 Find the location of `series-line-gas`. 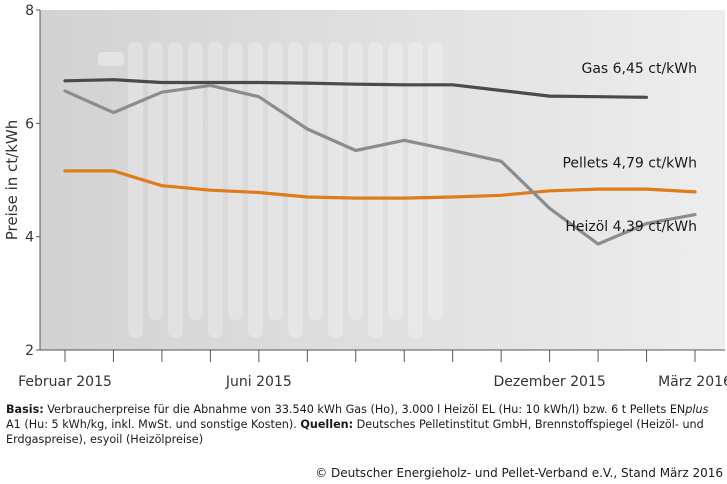

series-line-gas is located at coordinates (356, 88).